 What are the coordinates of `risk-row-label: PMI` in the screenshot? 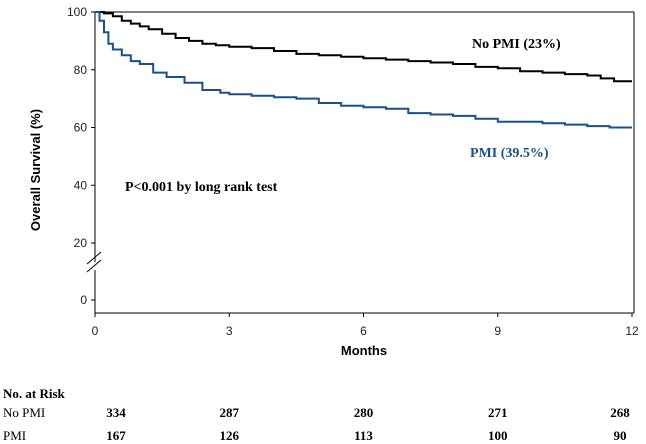 It's located at (15, 435).